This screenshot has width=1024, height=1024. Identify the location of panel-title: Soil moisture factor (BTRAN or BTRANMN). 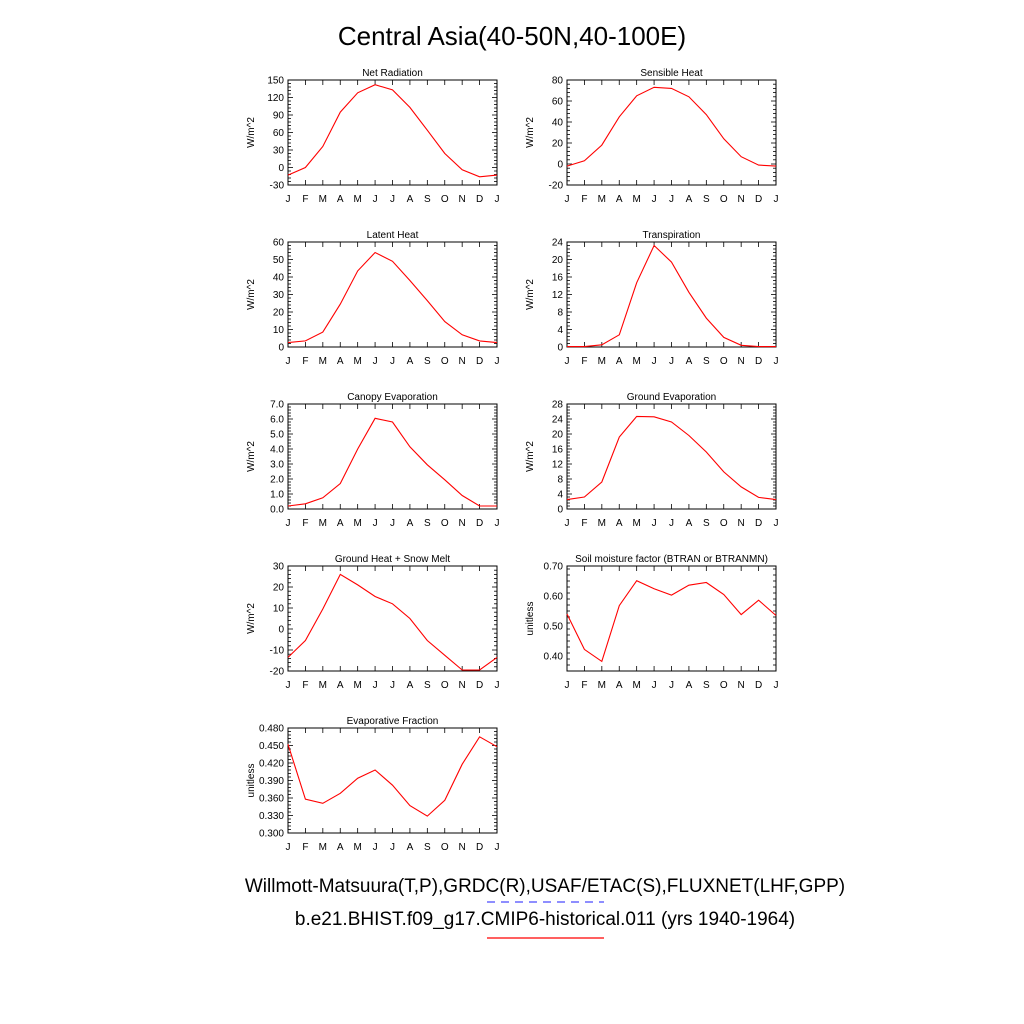
(671, 559).